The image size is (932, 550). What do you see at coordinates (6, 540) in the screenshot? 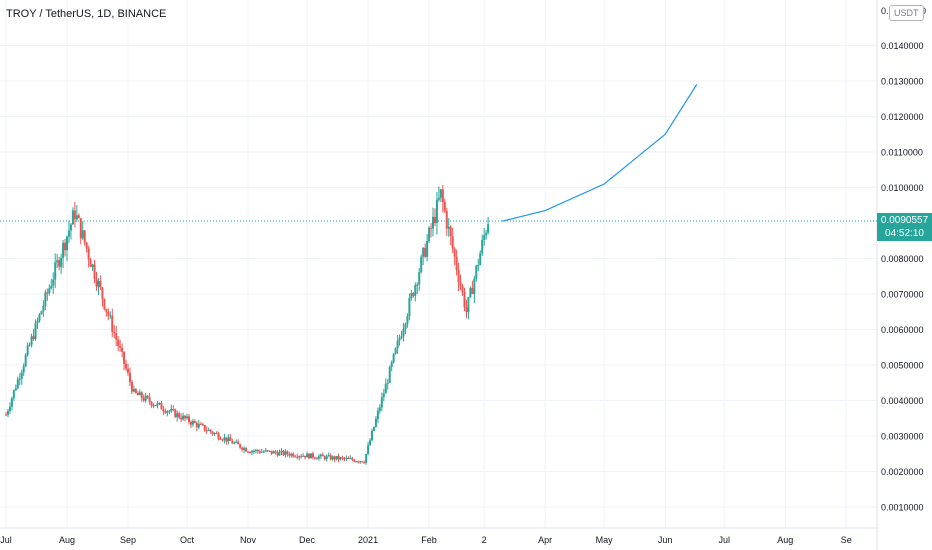
I see `x-tick-label: Jul` at bounding box center [6, 540].